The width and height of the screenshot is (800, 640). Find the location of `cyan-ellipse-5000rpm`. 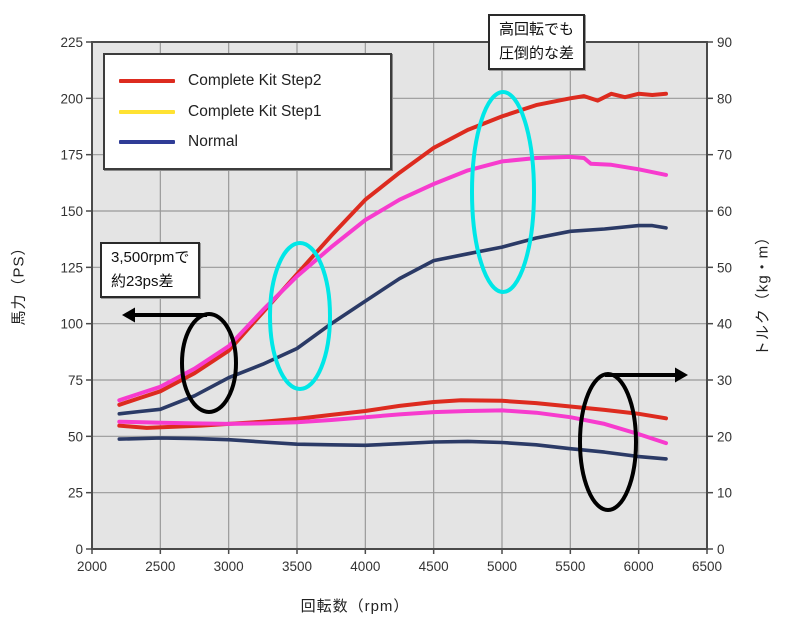

cyan-ellipse-5000rpm is located at coordinates (503, 192).